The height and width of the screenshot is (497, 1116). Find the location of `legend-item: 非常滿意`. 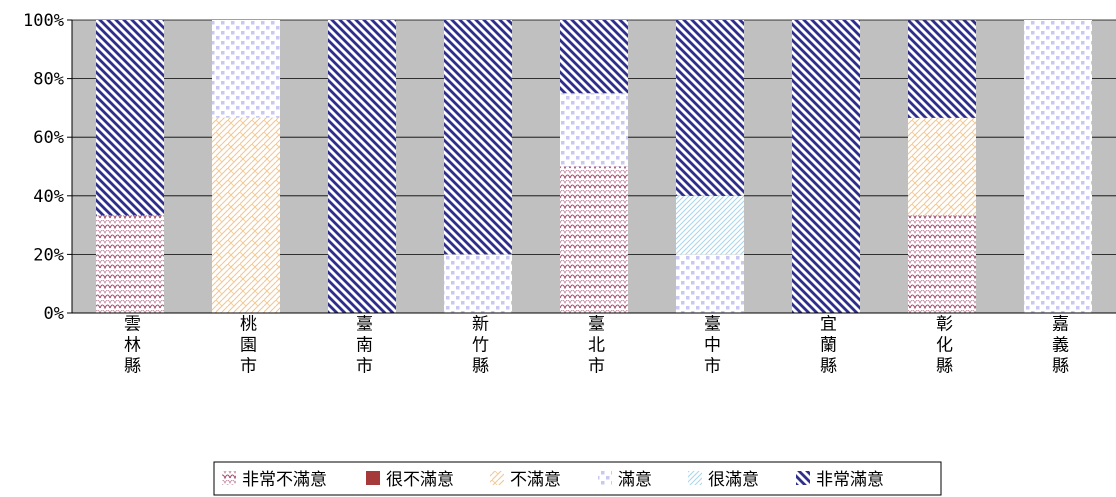

legend-item: 非常滿意 is located at coordinates (840, 480).